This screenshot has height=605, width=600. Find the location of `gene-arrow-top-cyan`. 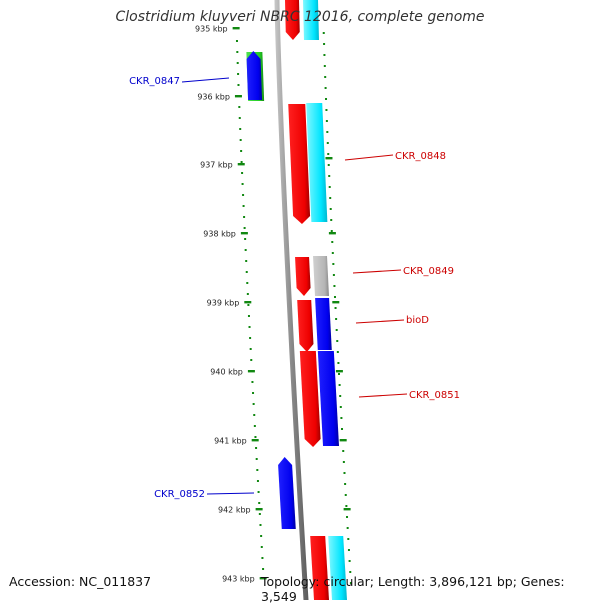

gene-arrow-top-cyan is located at coordinates (311, 20).